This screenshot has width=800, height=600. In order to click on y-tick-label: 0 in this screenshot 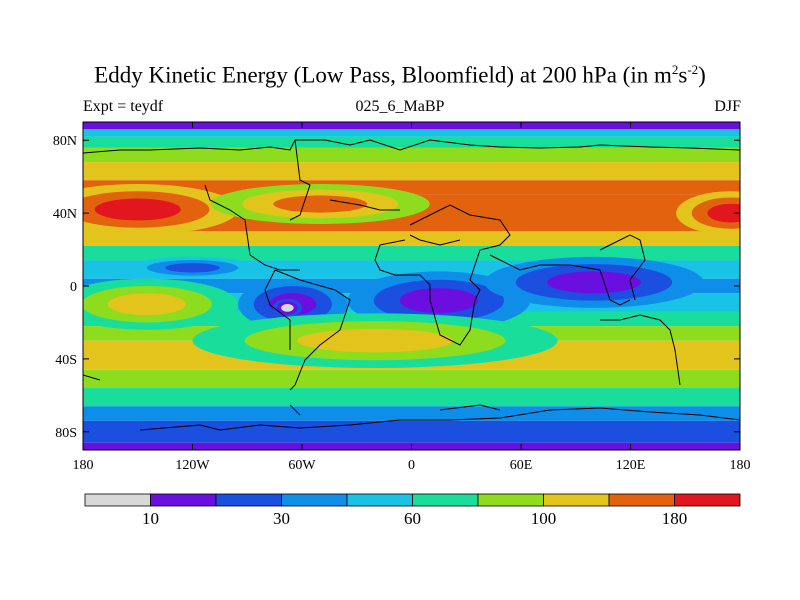, I will do `click(73, 287)`.